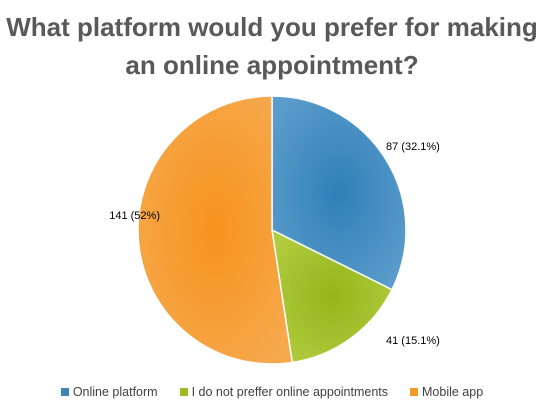 The image size is (544, 417). What do you see at coordinates (115, 392) in the screenshot?
I see `legend-label-0: Online platform` at bounding box center [115, 392].